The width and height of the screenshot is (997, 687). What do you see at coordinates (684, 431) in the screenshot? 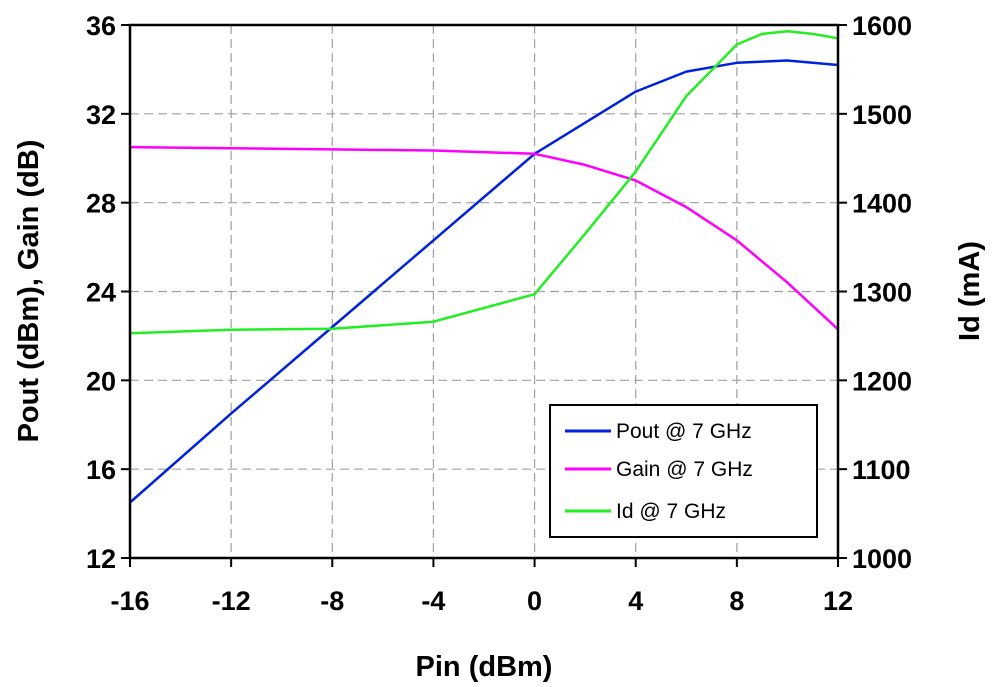
I see `legend-label-pout: Pout @ 7 GHz` at bounding box center [684, 431].